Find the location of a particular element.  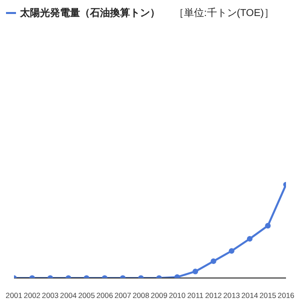

text: ［単位:千トン(TOE)］ is located at coordinates (224, 13).